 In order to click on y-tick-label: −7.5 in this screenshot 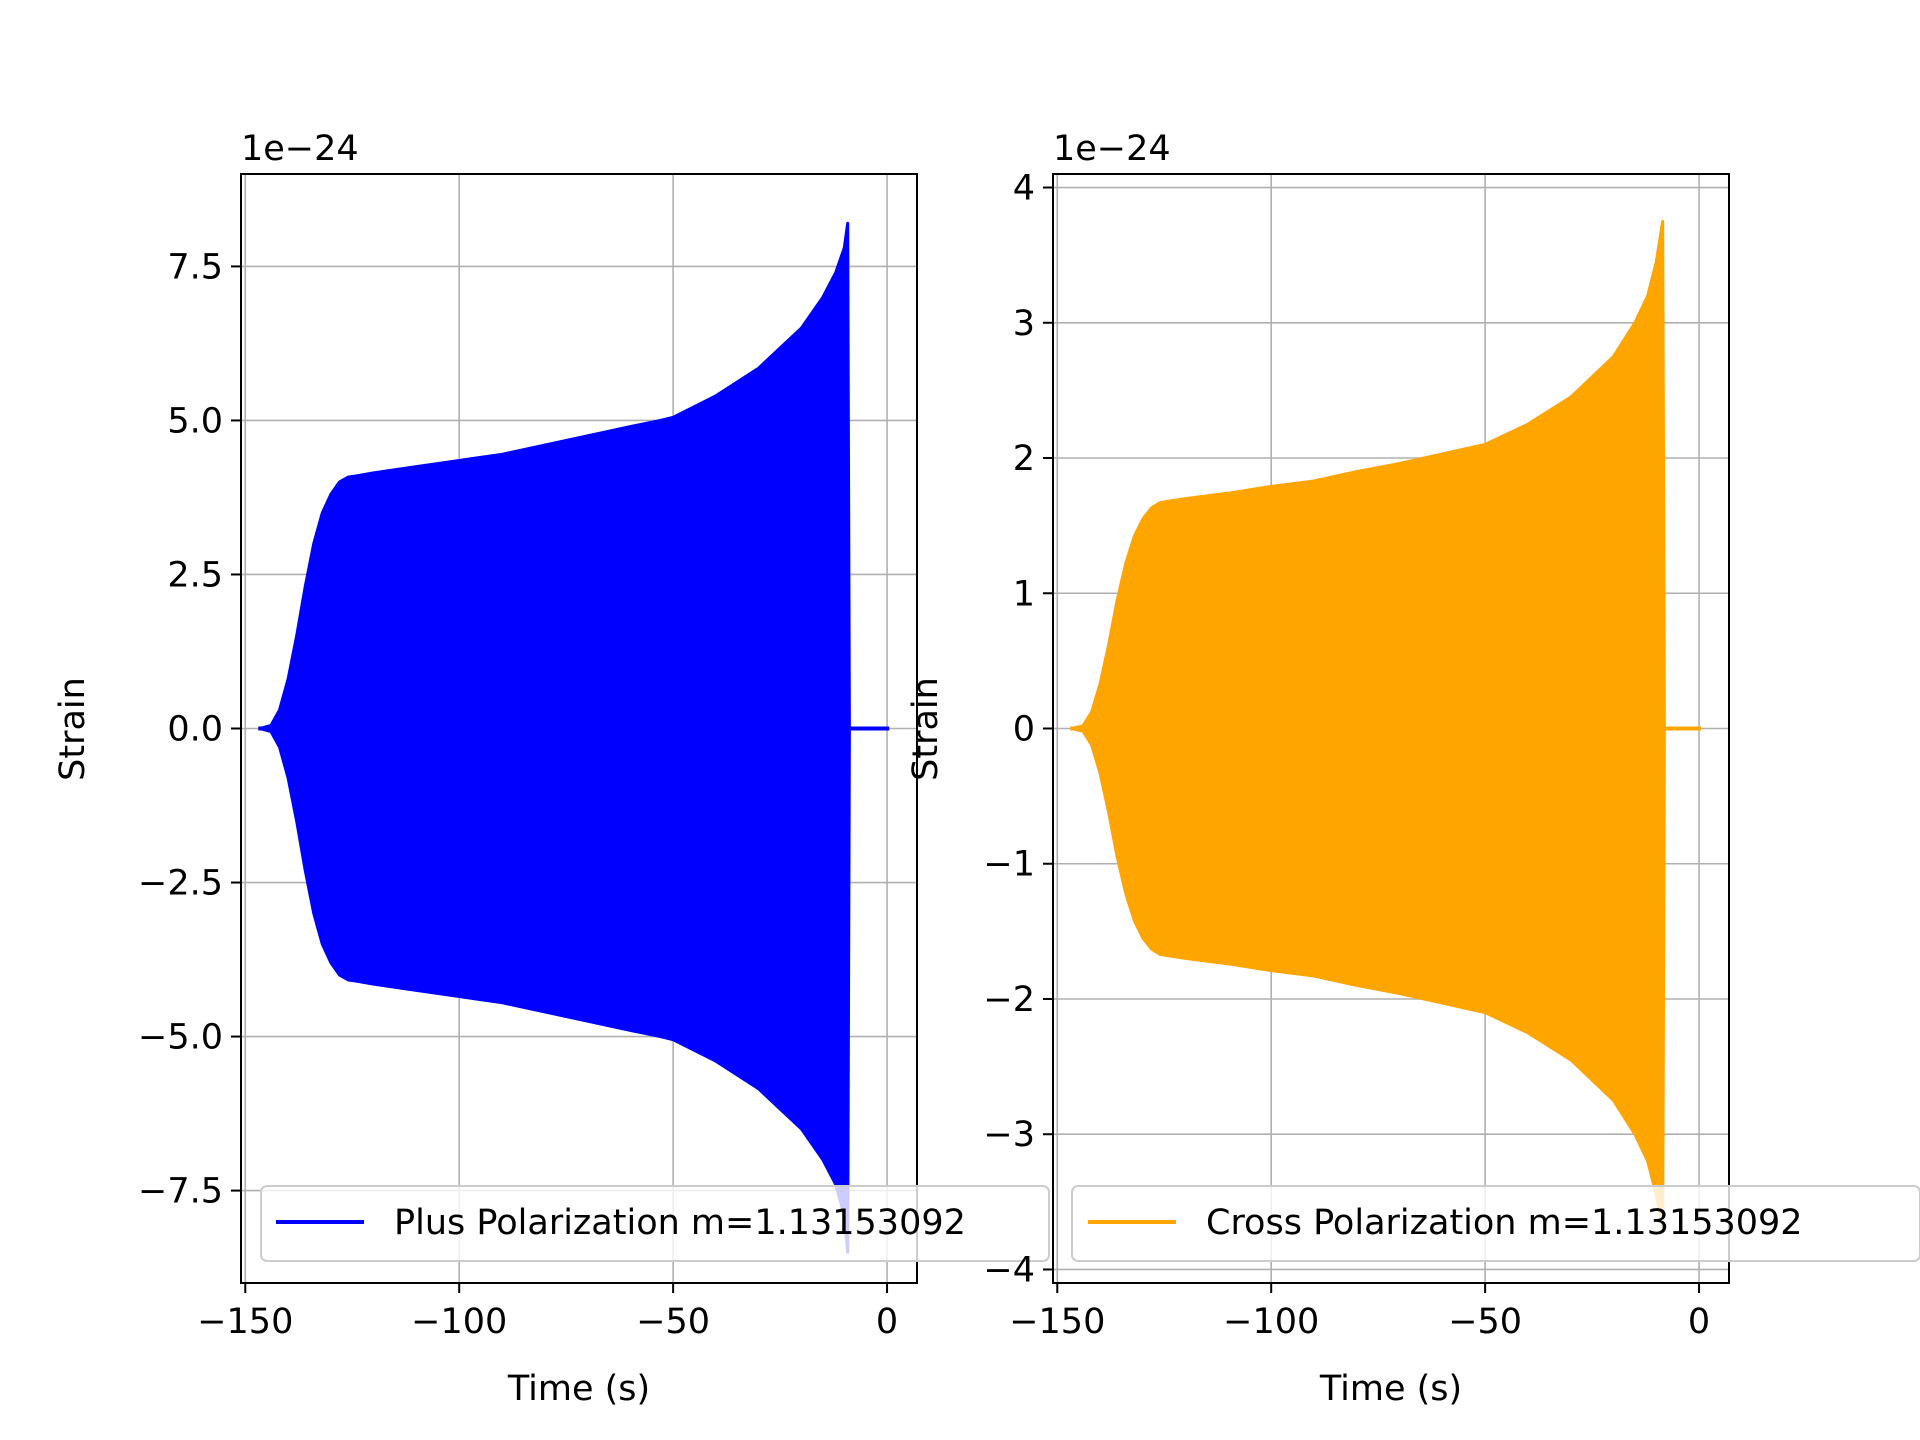, I will do `click(180, 1192)`.